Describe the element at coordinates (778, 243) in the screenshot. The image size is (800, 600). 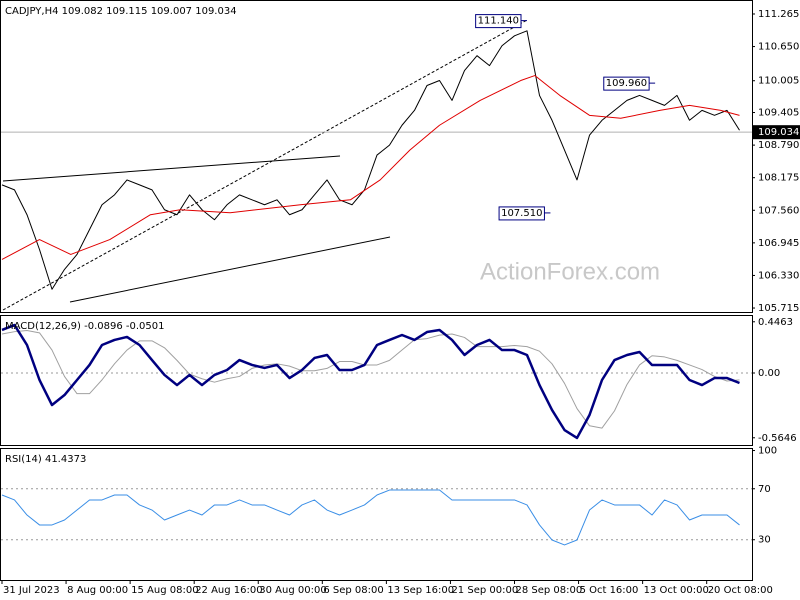
I see `y-tick-label: 106.945` at that location.